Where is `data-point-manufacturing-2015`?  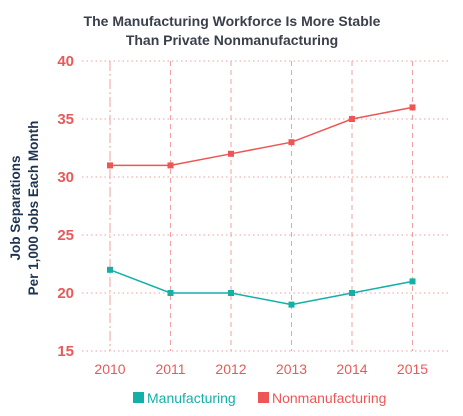 data-point-manufacturing-2015 is located at coordinates (412, 281).